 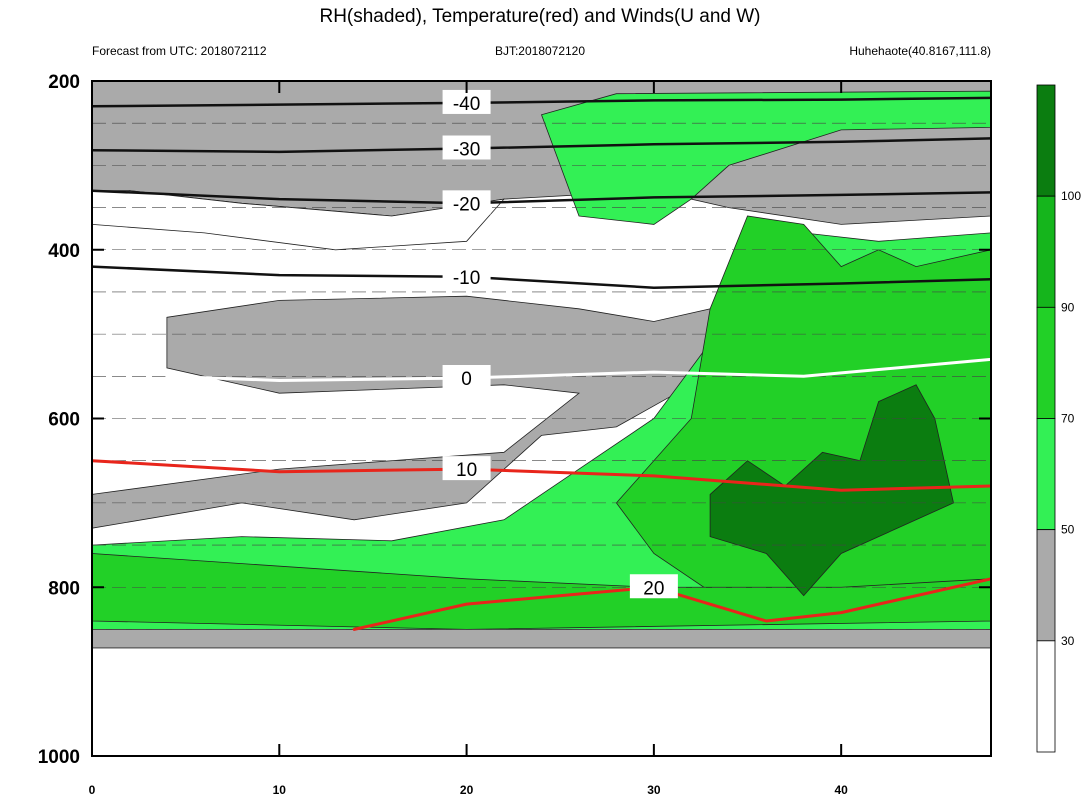 What do you see at coordinates (59, 757) in the screenshot?
I see `y-tick-label-1000: 1000` at bounding box center [59, 757].